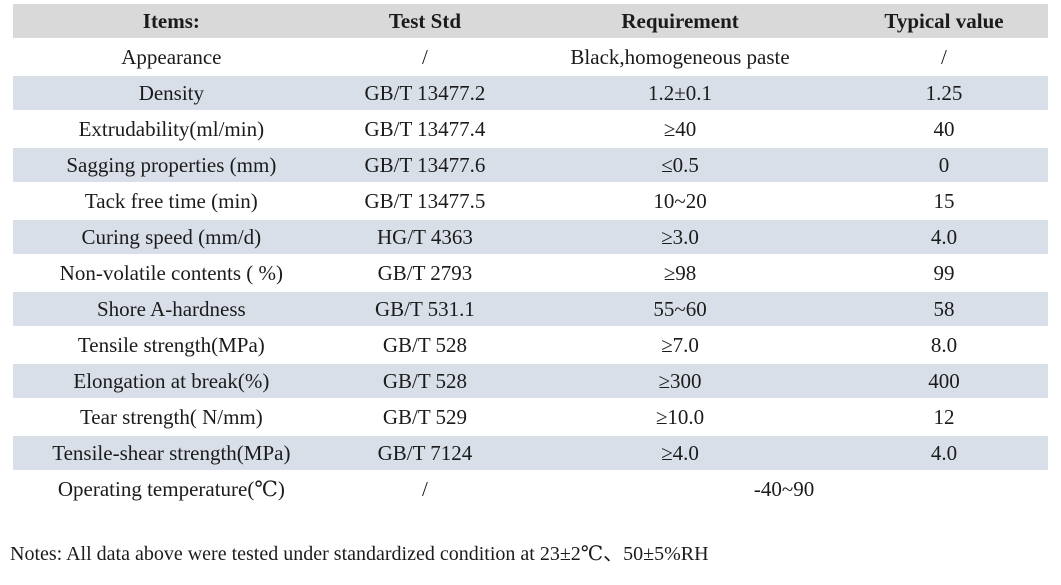  Describe the element at coordinates (171, 22) in the screenshot. I see `column-header-items: Items:` at that location.